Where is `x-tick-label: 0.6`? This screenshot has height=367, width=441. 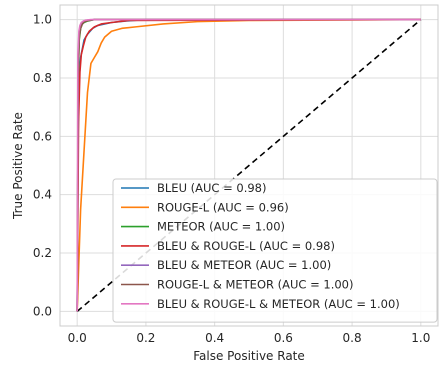
x-tick-label: 0.6 is located at coordinates (283, 338).